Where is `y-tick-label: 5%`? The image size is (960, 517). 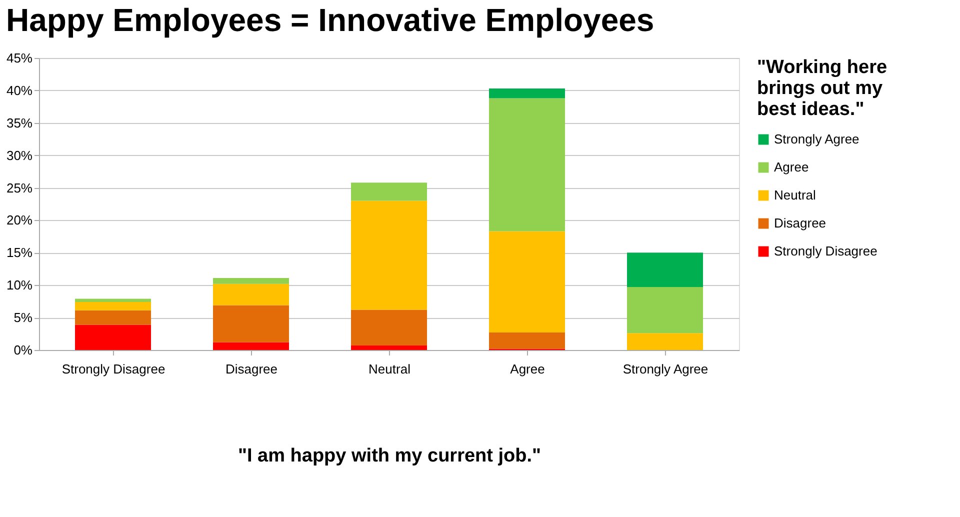
y-tick-label: 5% is located at coordinates (23, 318).